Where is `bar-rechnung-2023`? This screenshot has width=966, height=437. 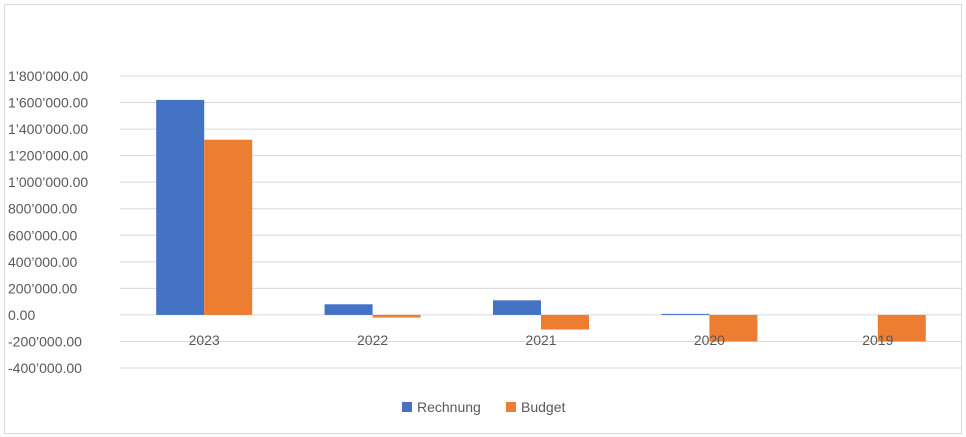
bar-rechnung-2023 is located at coordinates (180, 207).